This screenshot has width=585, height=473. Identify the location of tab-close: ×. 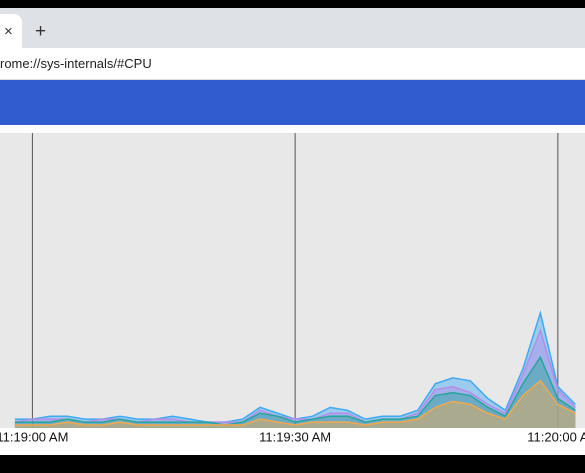
(8, 31).